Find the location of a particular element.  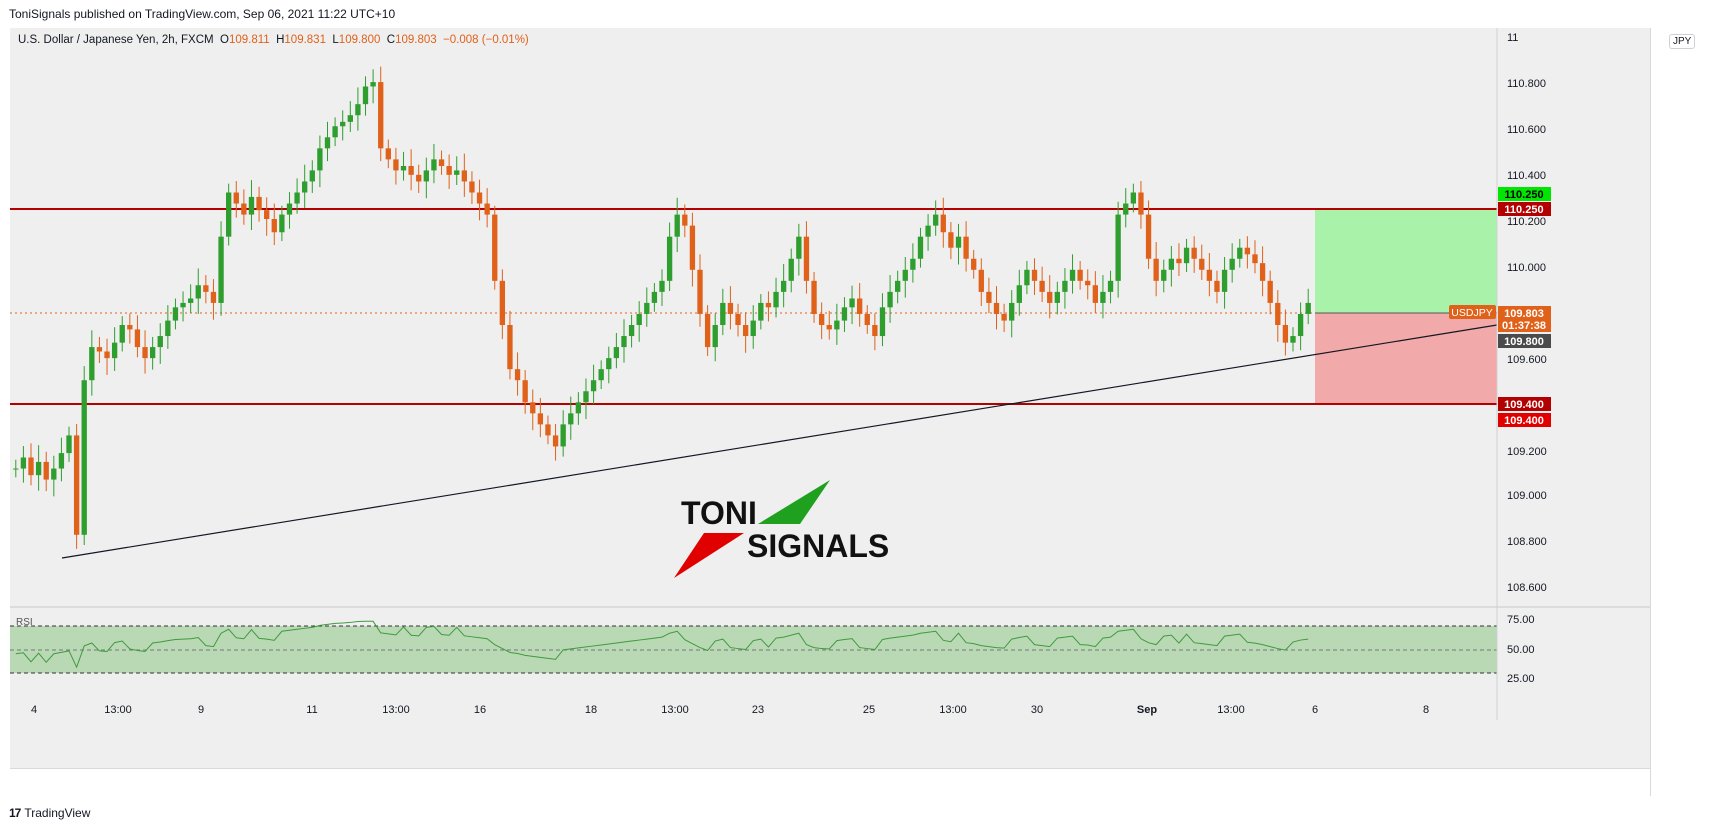

close-value: 109.803 is located at coordinates (416, 40).